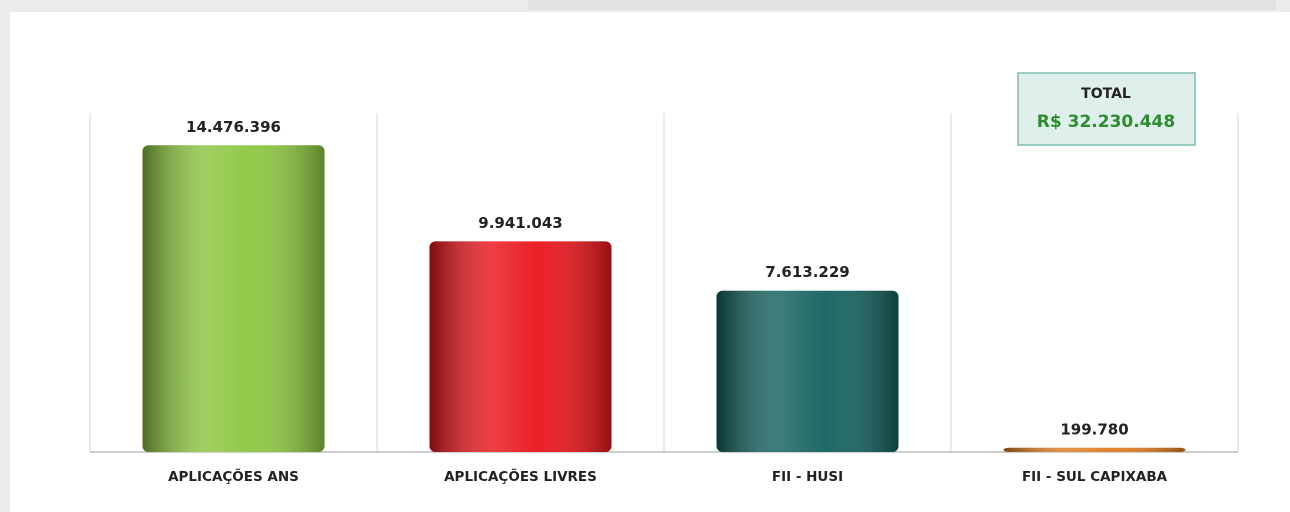  I want to click on value-label: 199.780, so click(1094, 429).